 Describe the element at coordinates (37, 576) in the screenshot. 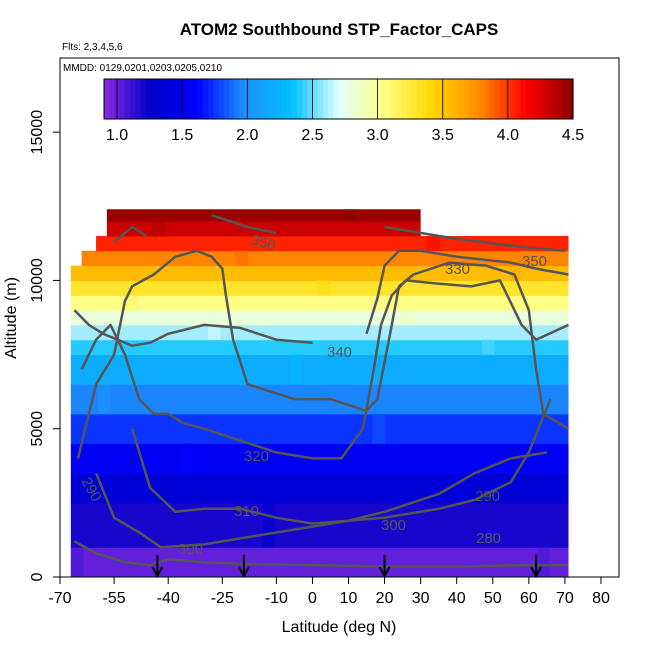

I see `y-tick-label: 0` at that location.